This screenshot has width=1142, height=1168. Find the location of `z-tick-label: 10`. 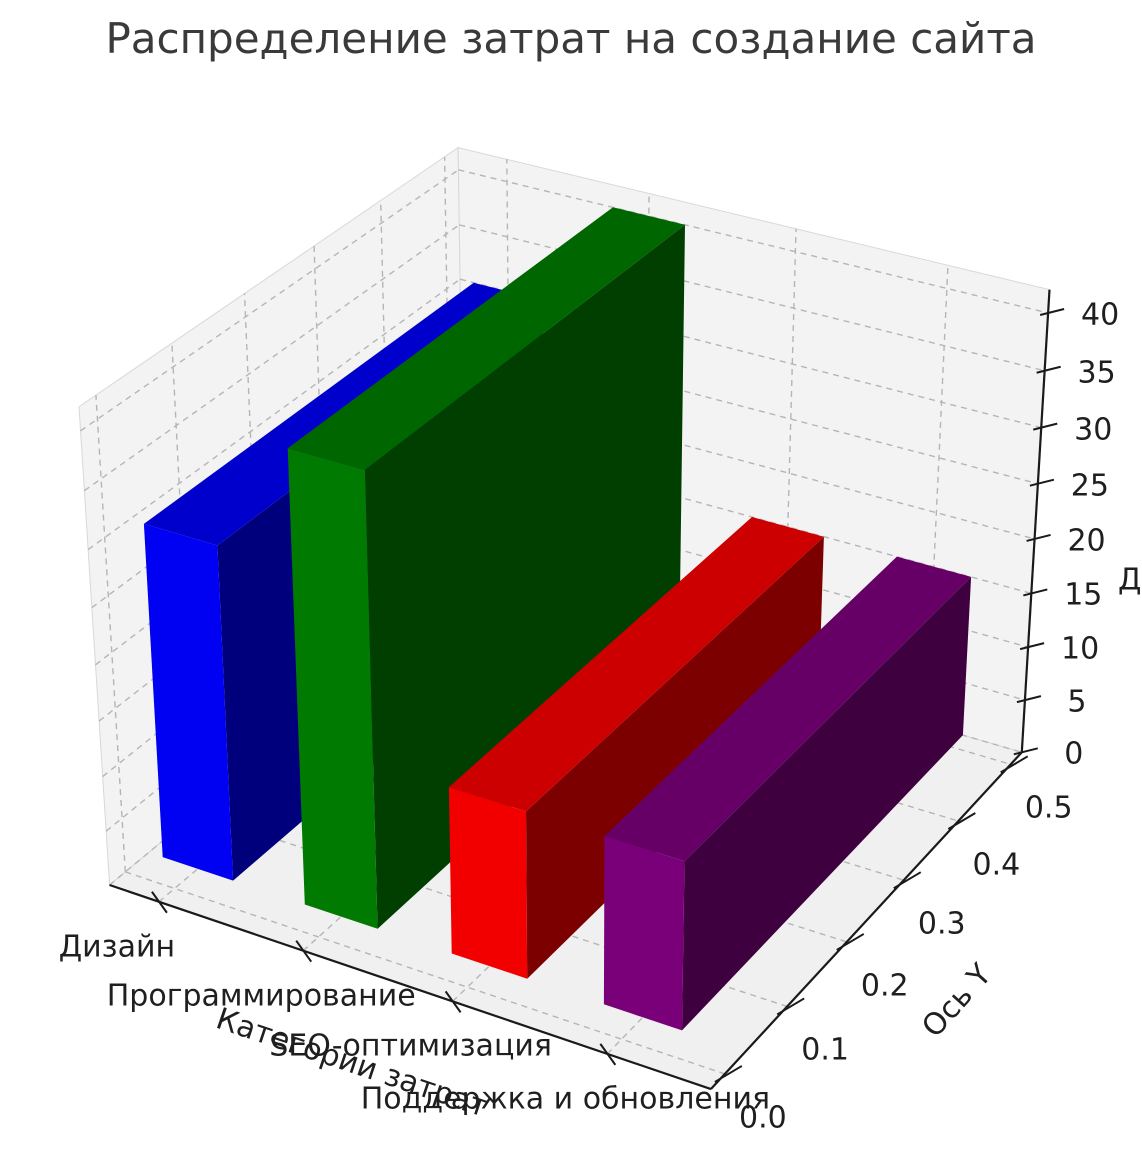

z-tick-label: 10 is located at coordinates (1080, 649).